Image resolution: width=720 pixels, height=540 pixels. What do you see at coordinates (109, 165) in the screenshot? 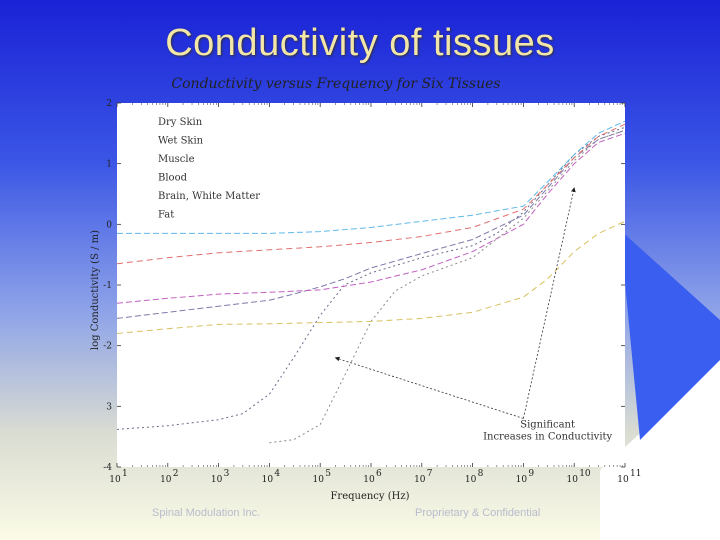
I see `y-tick-label-1: 1` at bounding box center [109, 165].